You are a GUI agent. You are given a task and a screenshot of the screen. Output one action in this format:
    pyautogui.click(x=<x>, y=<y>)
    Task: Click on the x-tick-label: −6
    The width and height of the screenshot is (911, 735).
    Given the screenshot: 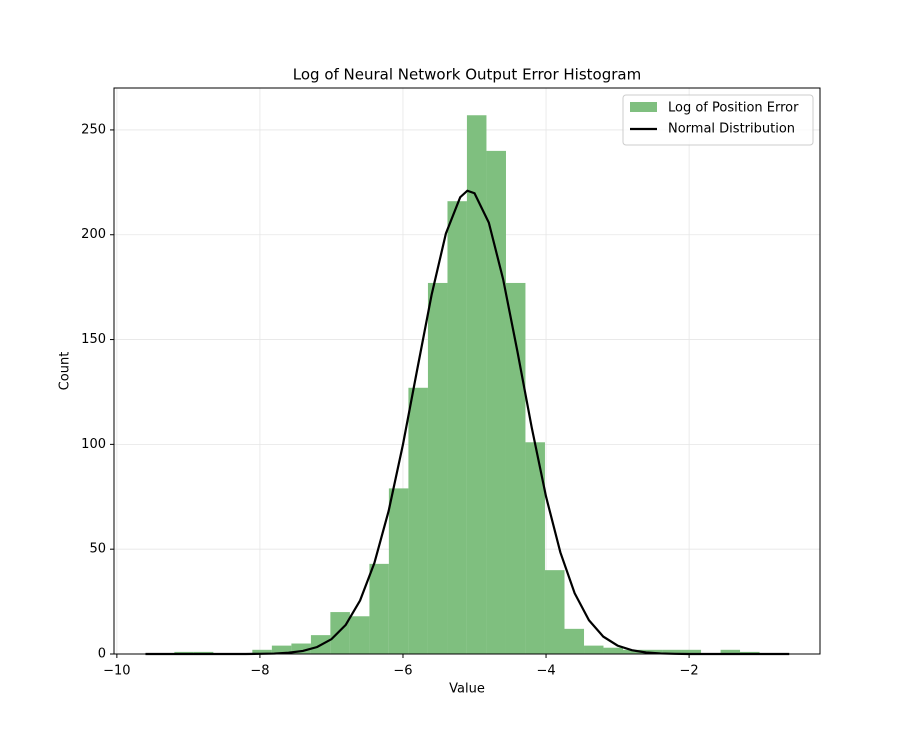 What is the action you would take?
    pyautogui.click(x=402, y=671)
    